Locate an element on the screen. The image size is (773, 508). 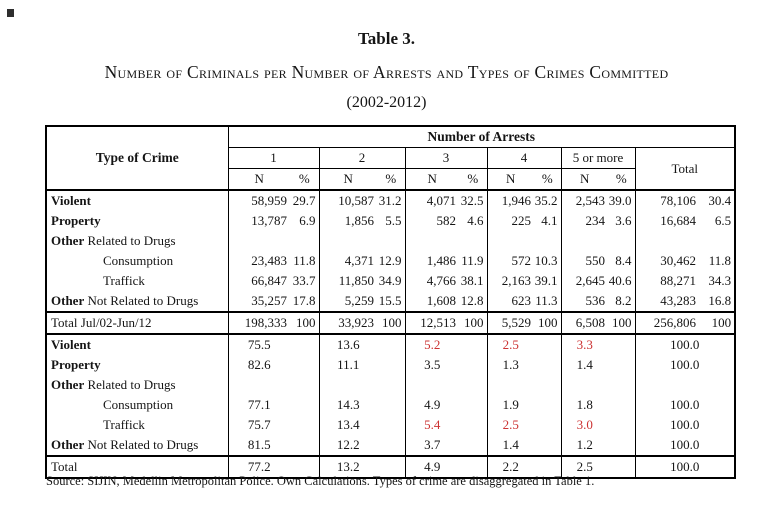
value-cell-pct: 100 is located at coordinates (621, 323).